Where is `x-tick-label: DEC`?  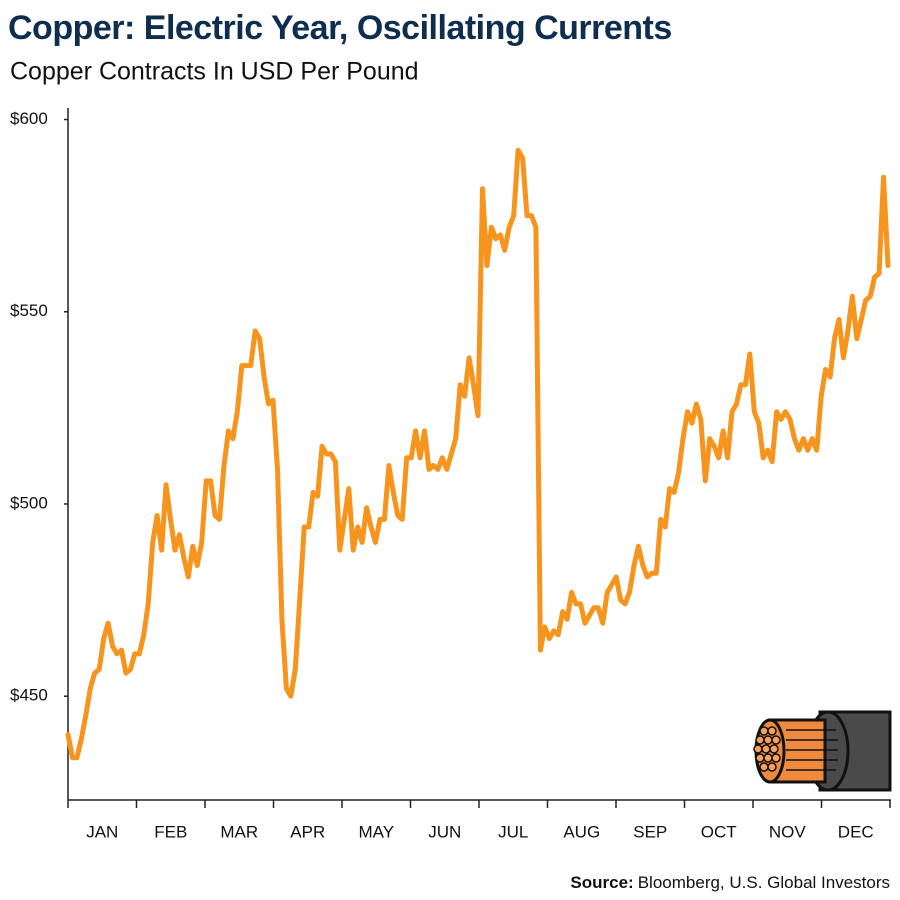 x-tick-label: DEC is located at coordinates (856, 831).